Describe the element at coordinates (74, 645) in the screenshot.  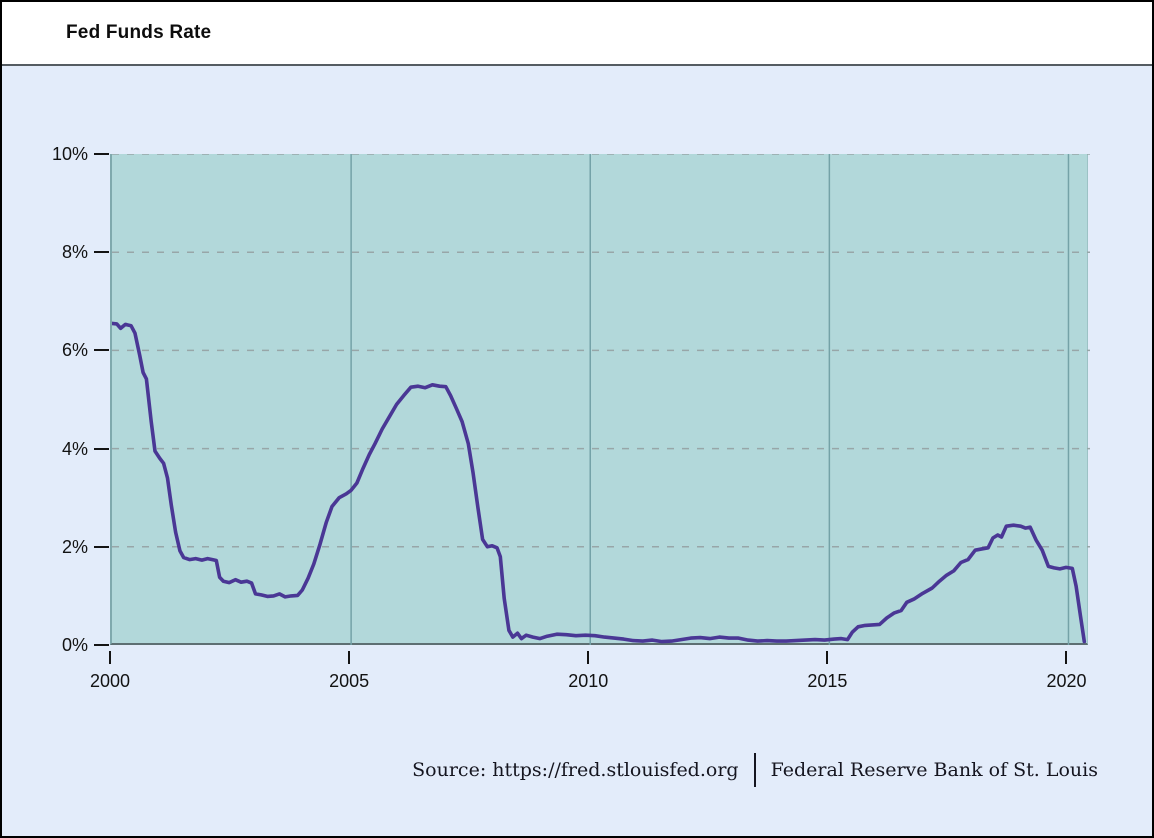
I see `y-axis-label: 0%` at that location.